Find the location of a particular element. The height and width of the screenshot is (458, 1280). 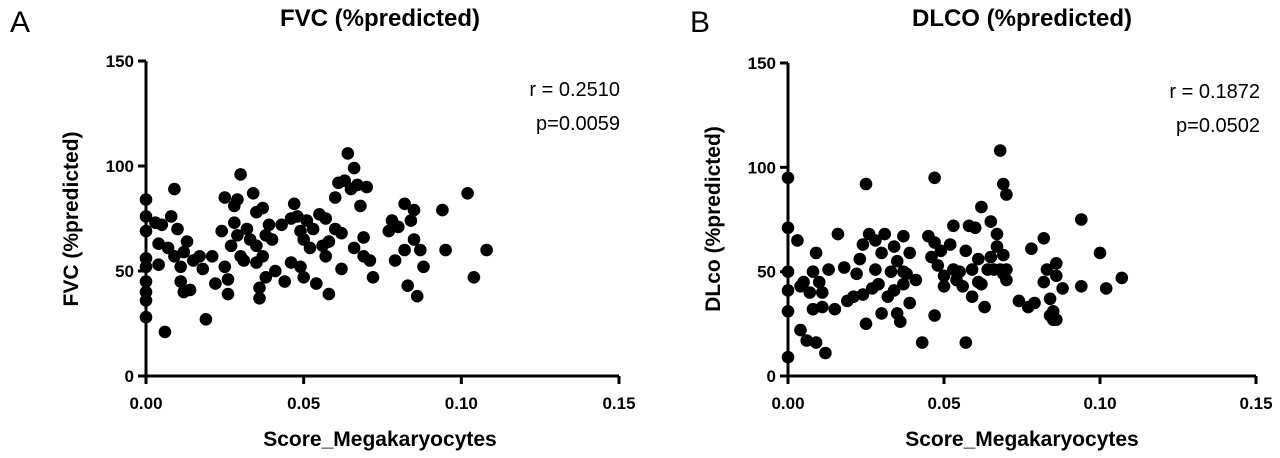

panel-a-y-tick-label: 0 is located at coordinates (129, 376).